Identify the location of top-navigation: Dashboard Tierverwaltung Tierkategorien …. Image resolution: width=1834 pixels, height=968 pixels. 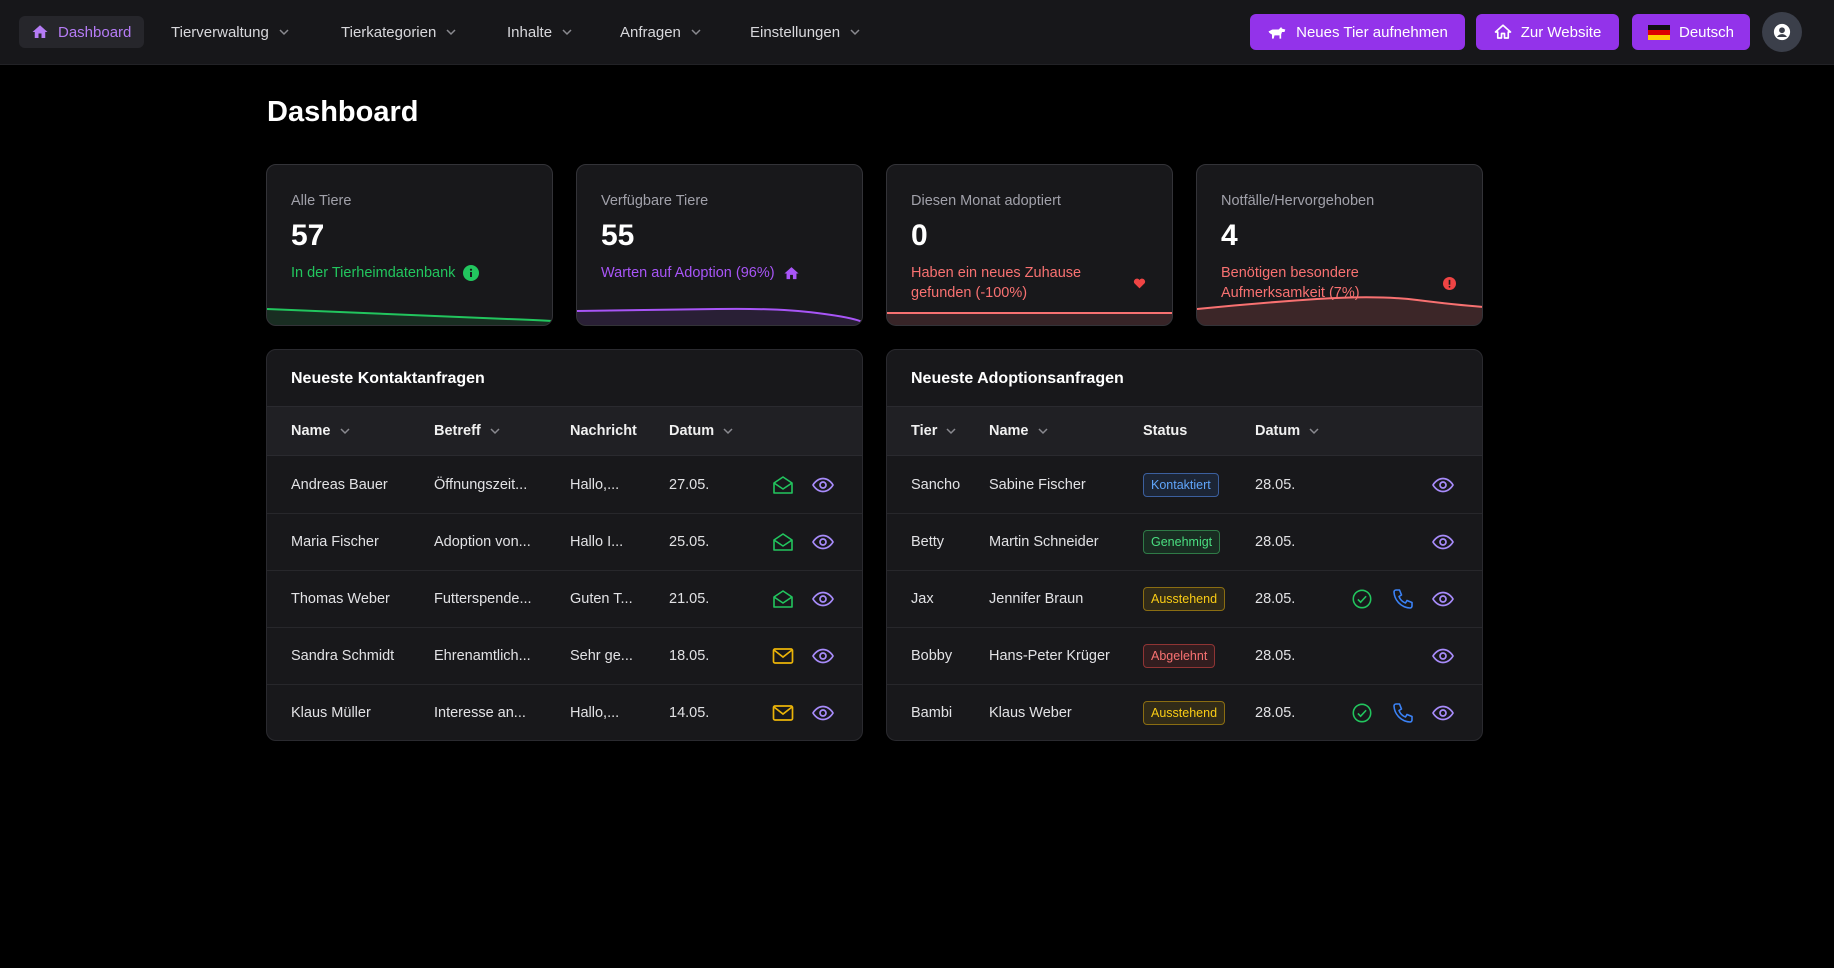
(917, 32).